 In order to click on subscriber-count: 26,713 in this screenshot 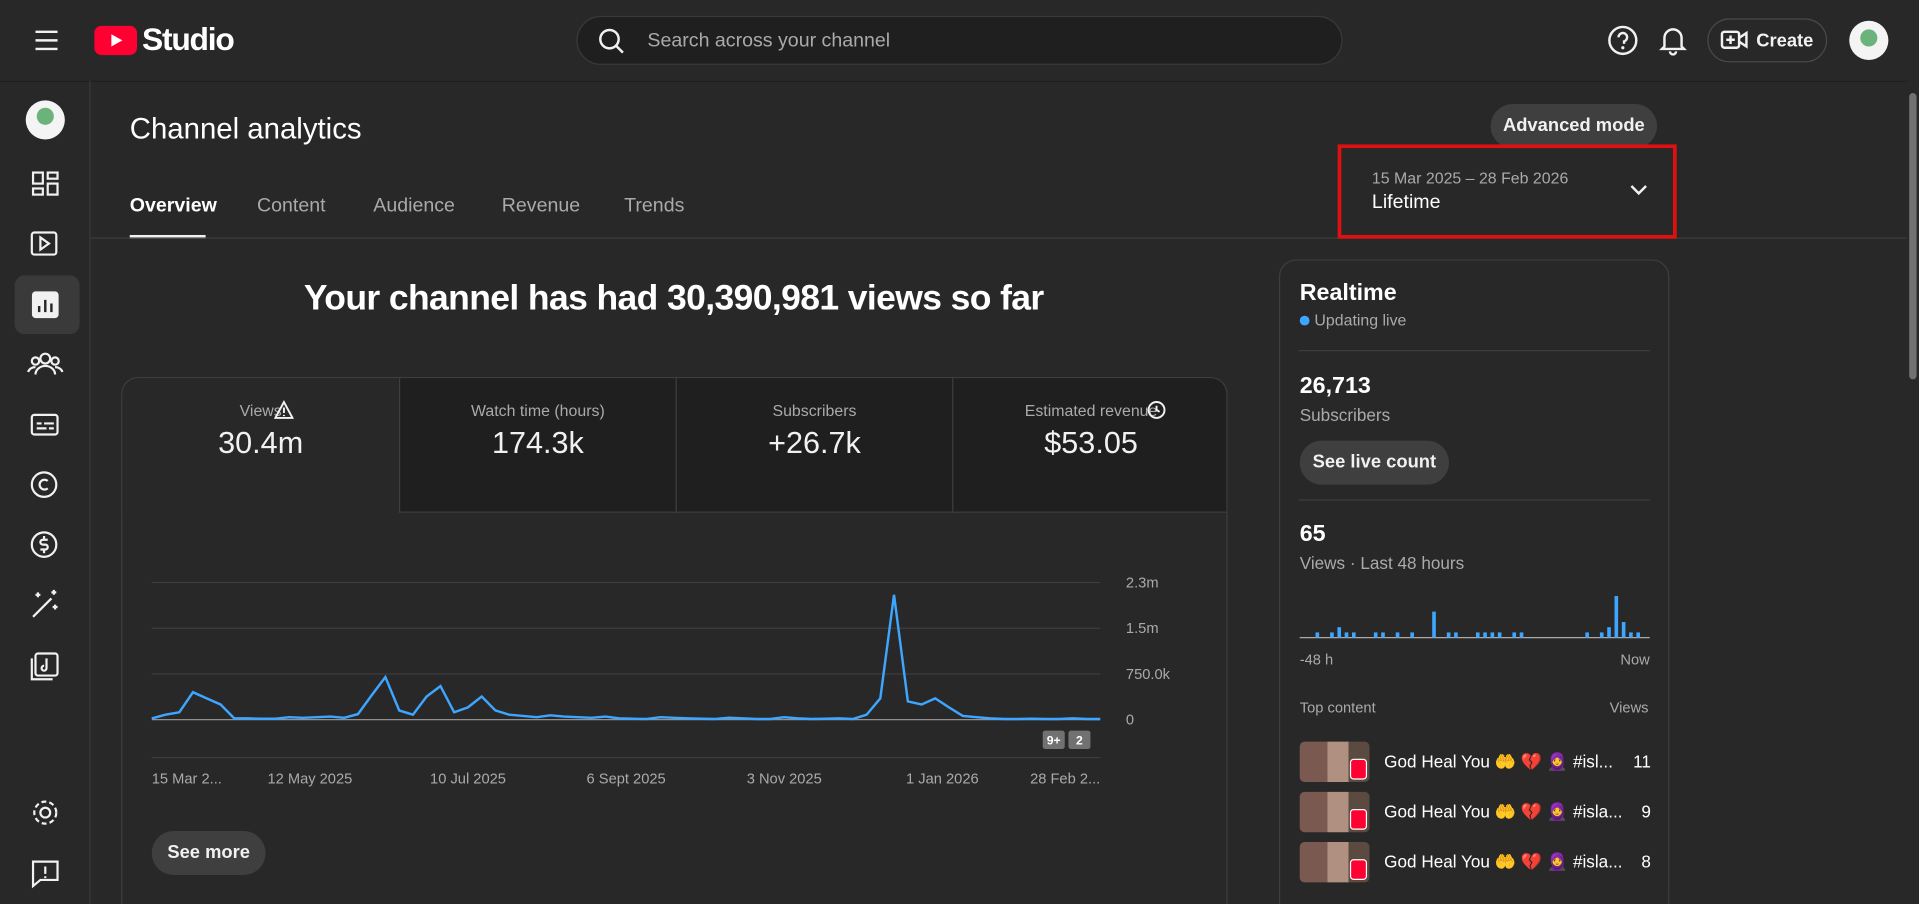, I will do `click(1335, 386)`.